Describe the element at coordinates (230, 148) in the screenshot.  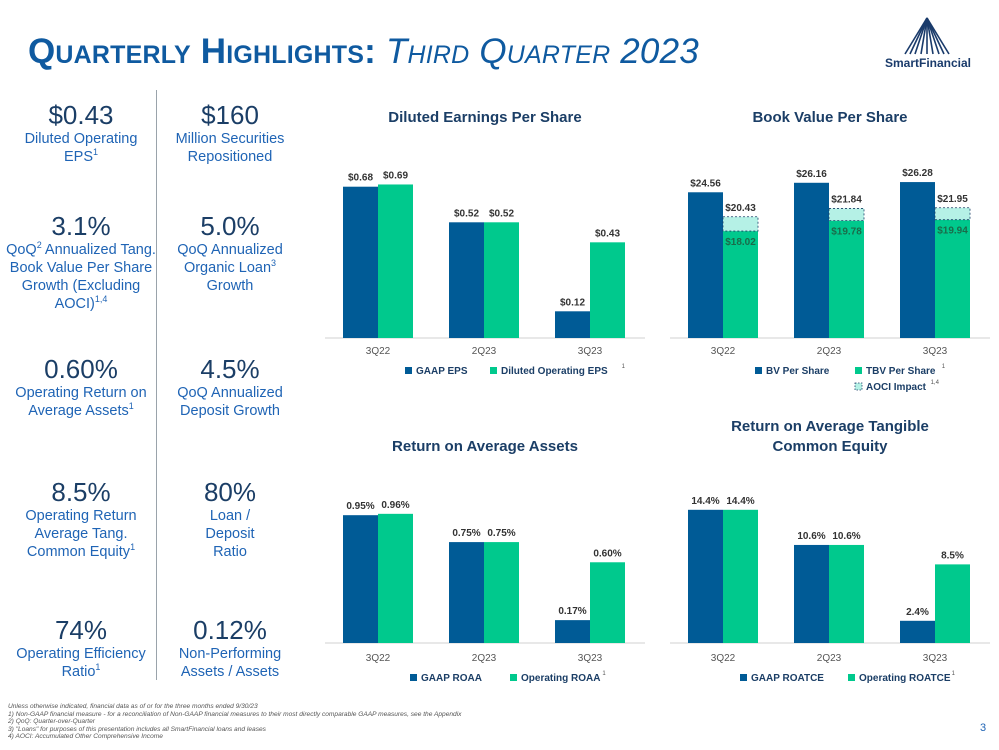
I see `kpi-label: Million Securities Repositioned` at that location.